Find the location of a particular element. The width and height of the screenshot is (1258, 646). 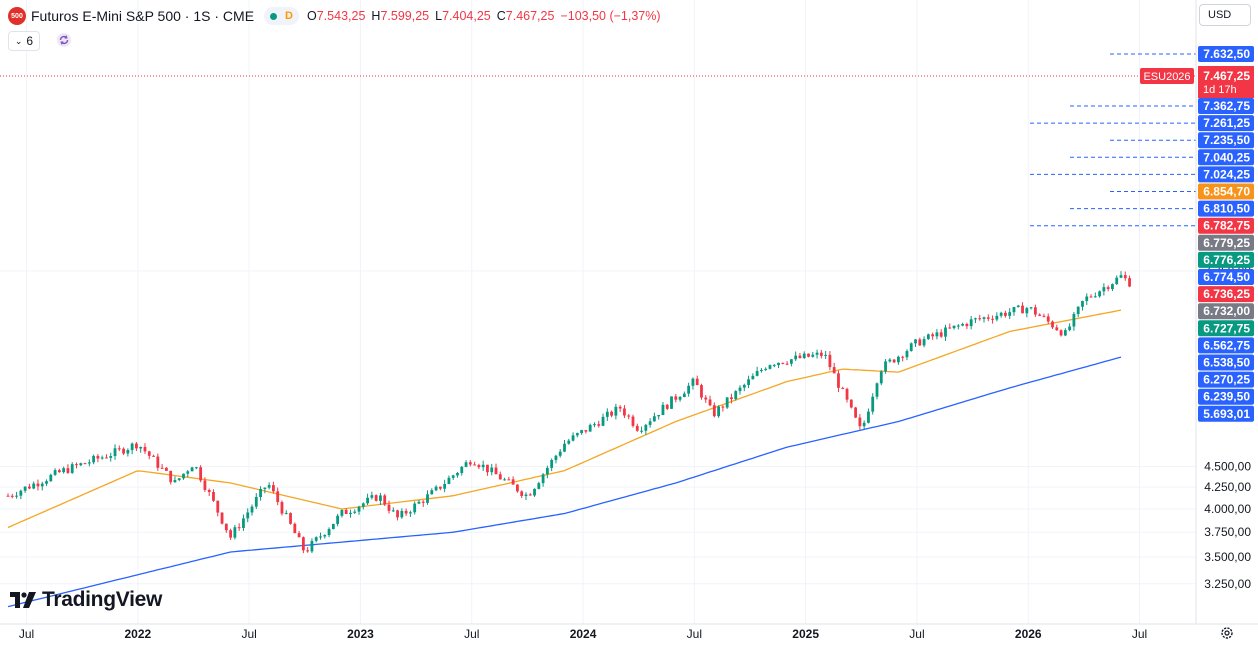

gear-icon is located at coordinates (1227, 633).